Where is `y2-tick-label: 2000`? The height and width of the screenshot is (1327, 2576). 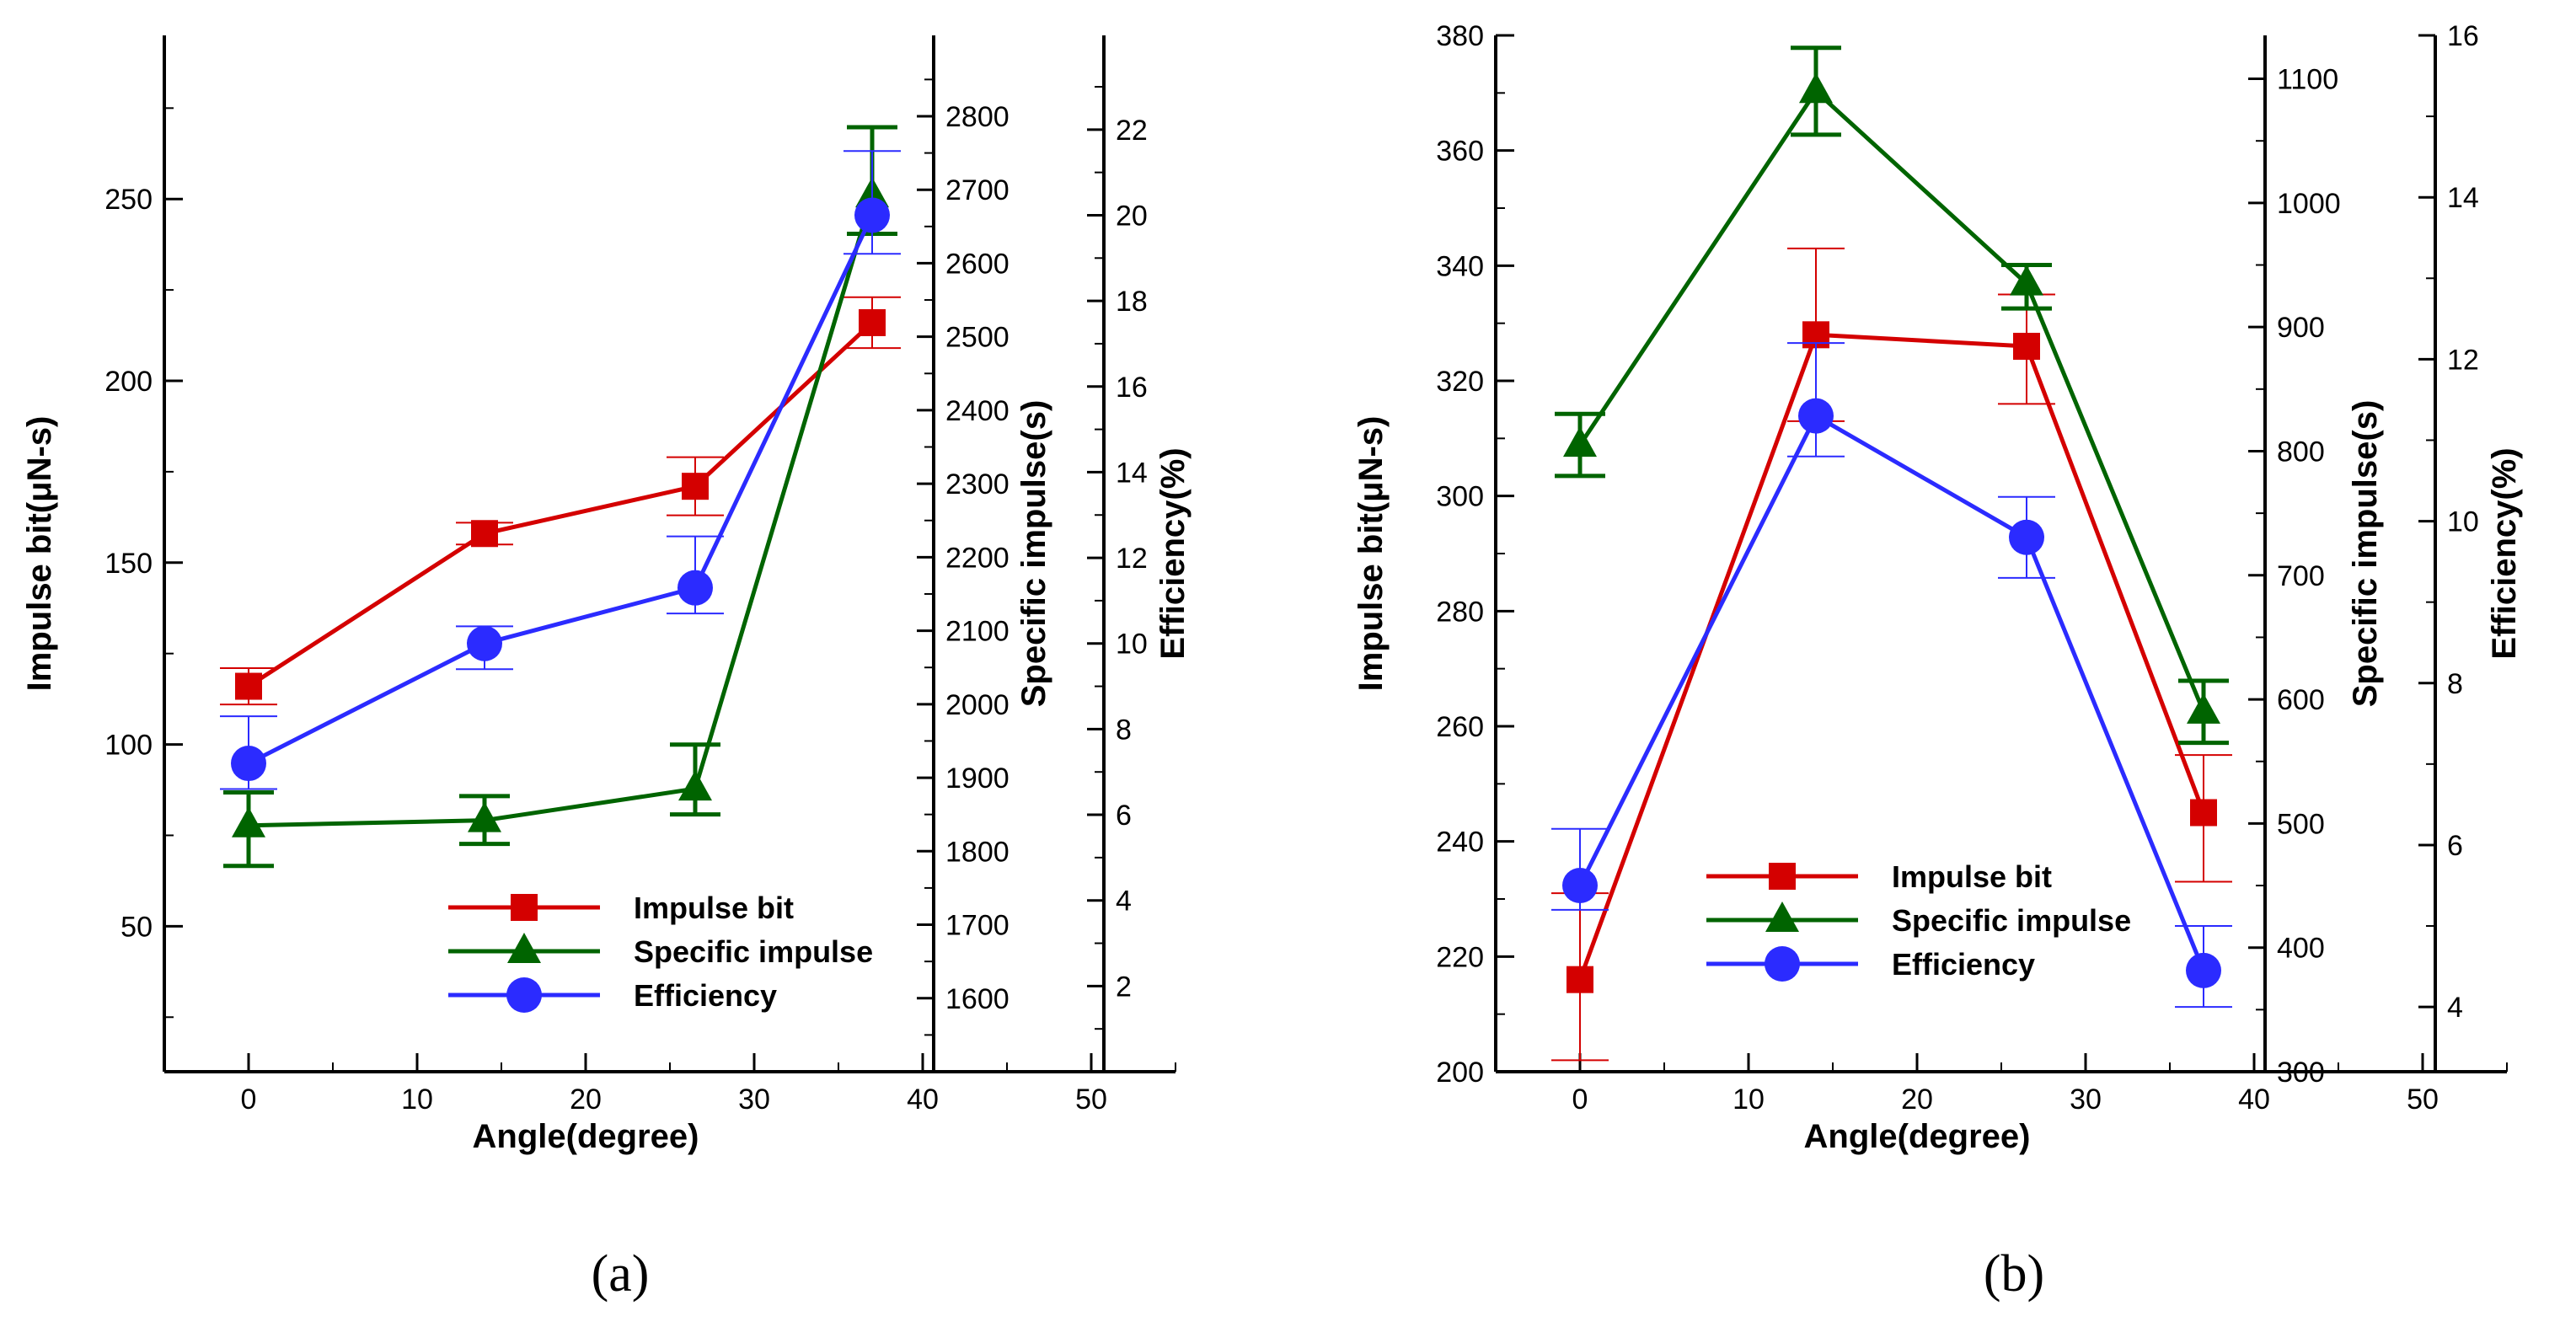 y2-tick-label: 2000 is located at coordinates (977, 705).